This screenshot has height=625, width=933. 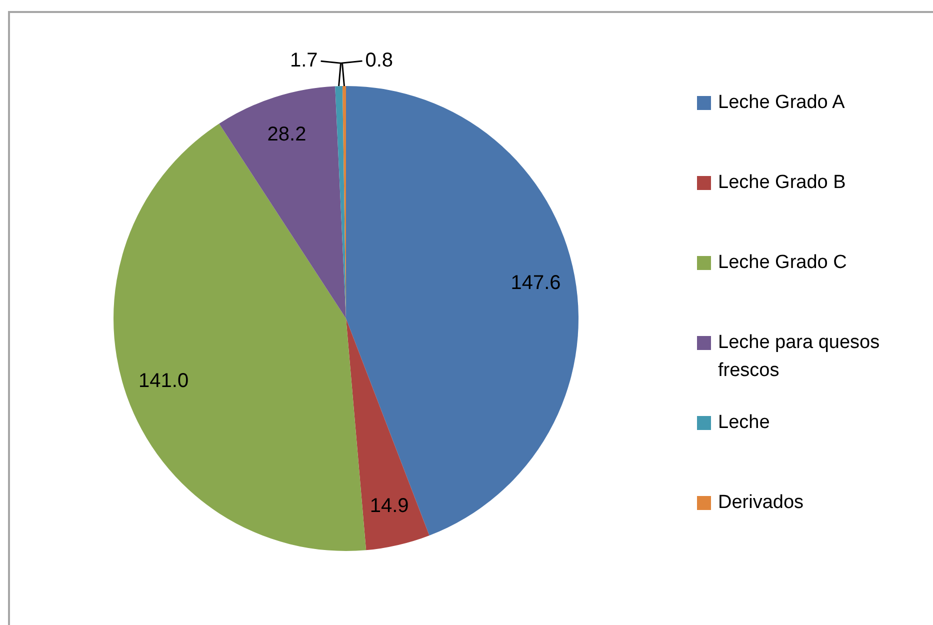 What do you see at coordinates (744, 423) in the screenshot?
I see `legend-label: Leche` at bounding box center [744, 423].